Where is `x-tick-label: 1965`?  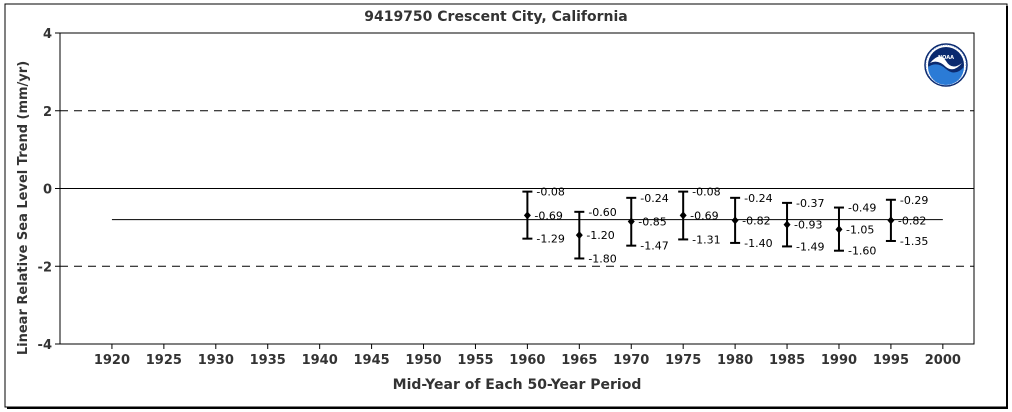
x-tick-label: 1965 is located at coordinates (579, 360).